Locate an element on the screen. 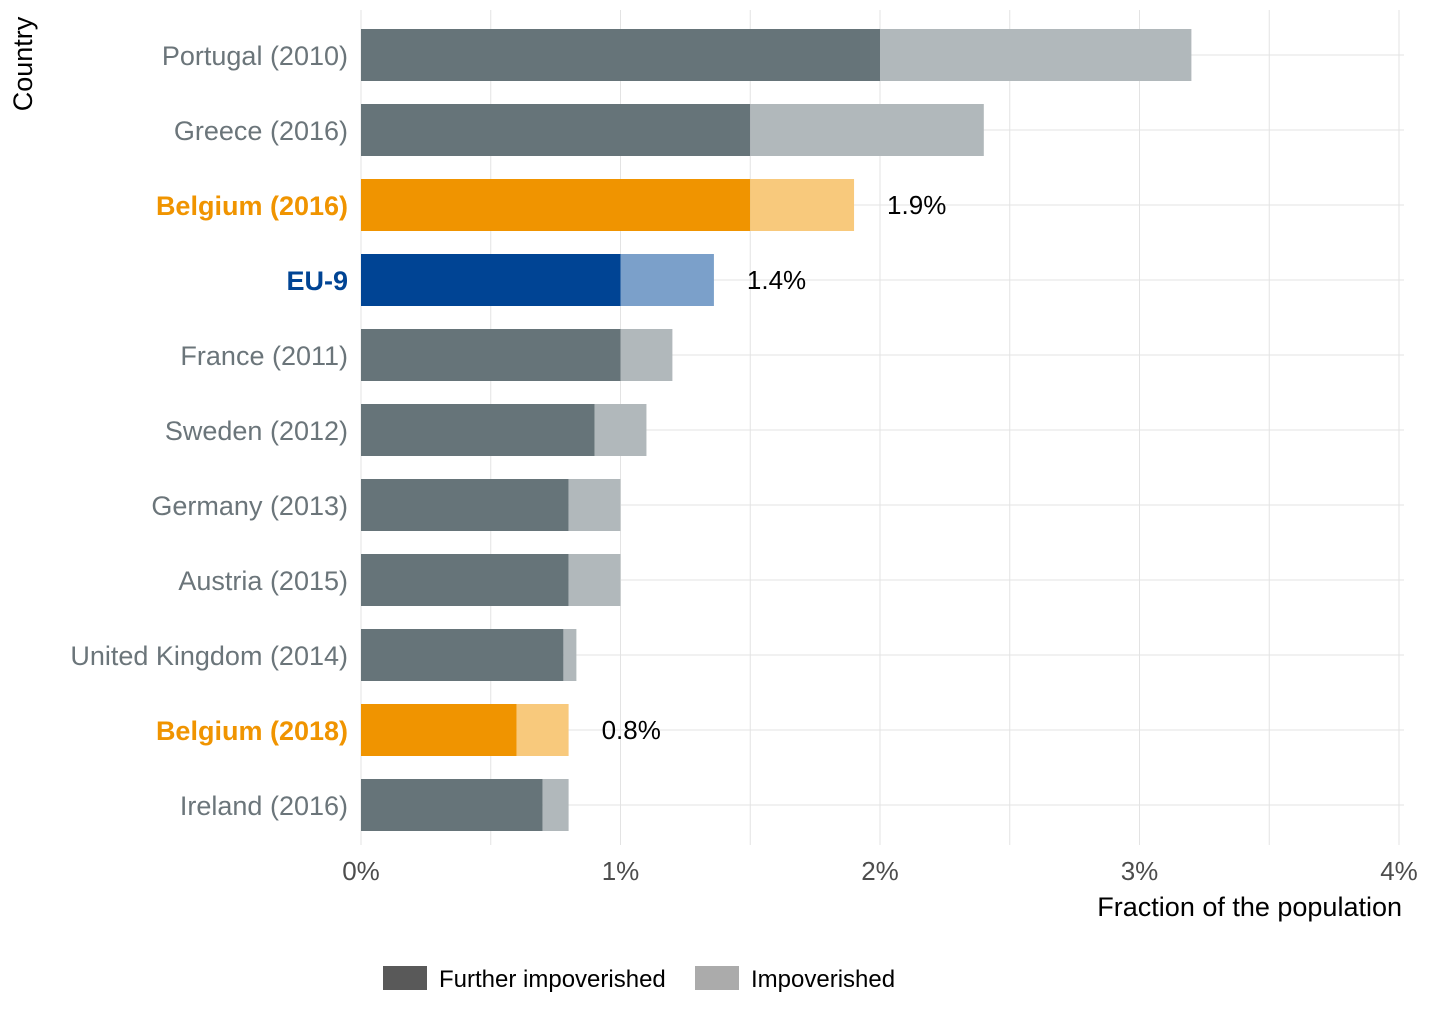  bar-impoverished-belgium-2018 is located at coordinates (542, 730).